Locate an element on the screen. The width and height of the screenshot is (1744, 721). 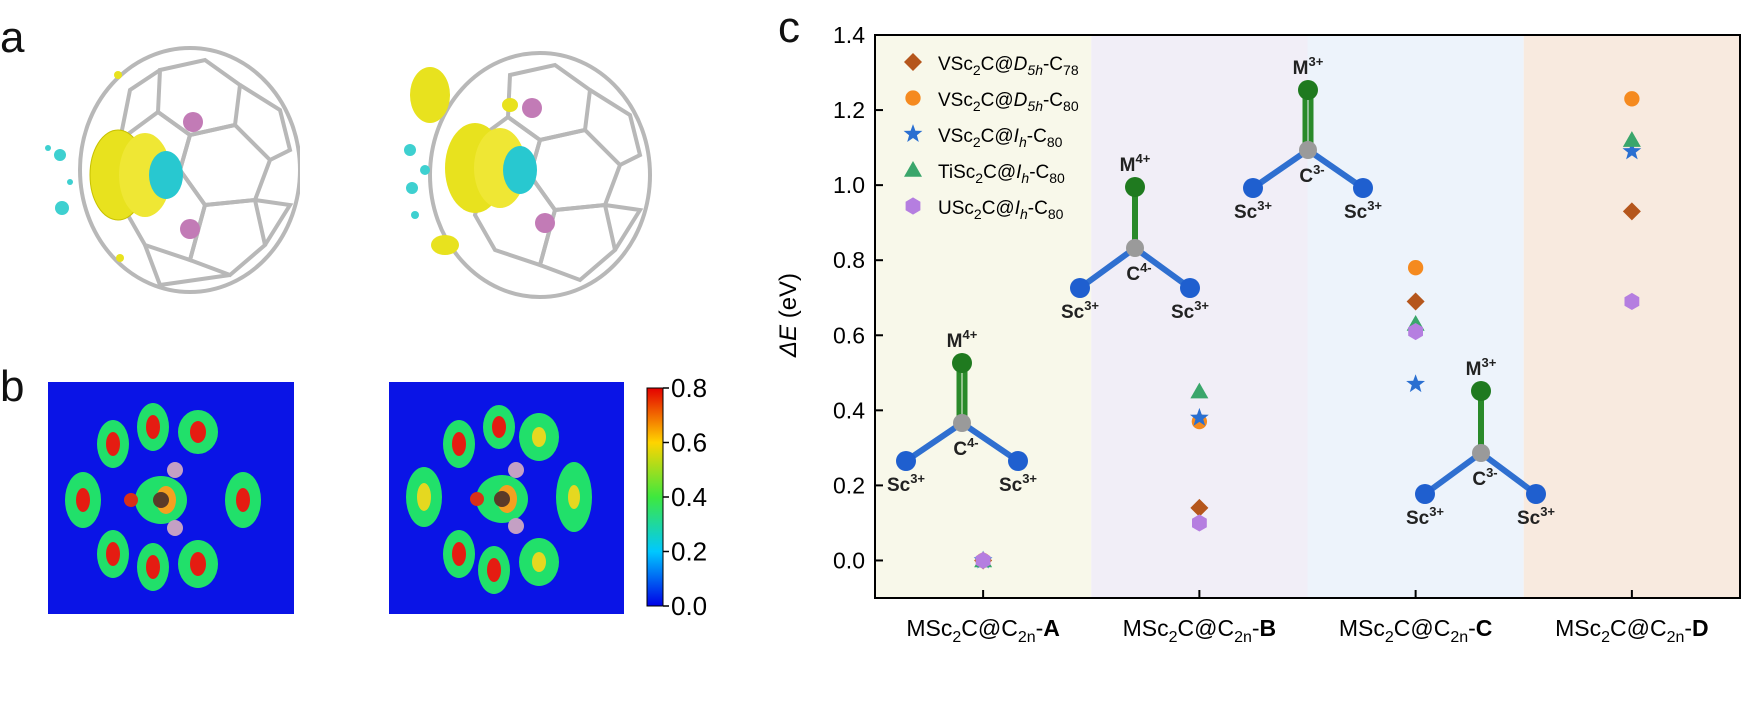
y-tick-label: 0.8 is located at coordinates (849, 260).